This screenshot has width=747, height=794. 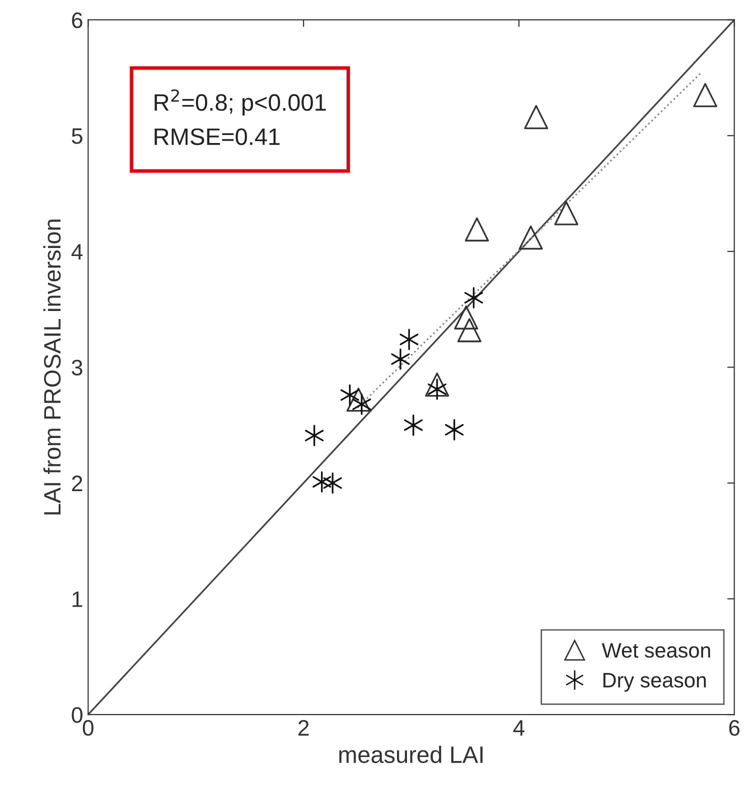 What do you see at coordinates (88, 728) in the screenshot?
I see `x-tick-label: 0` at bounding box center [88, 728].